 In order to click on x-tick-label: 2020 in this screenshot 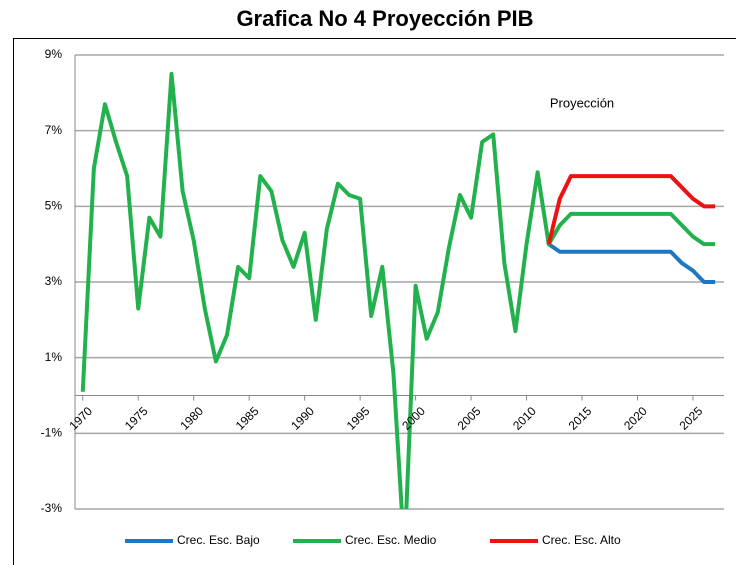, I will do `click(635, 418)`.